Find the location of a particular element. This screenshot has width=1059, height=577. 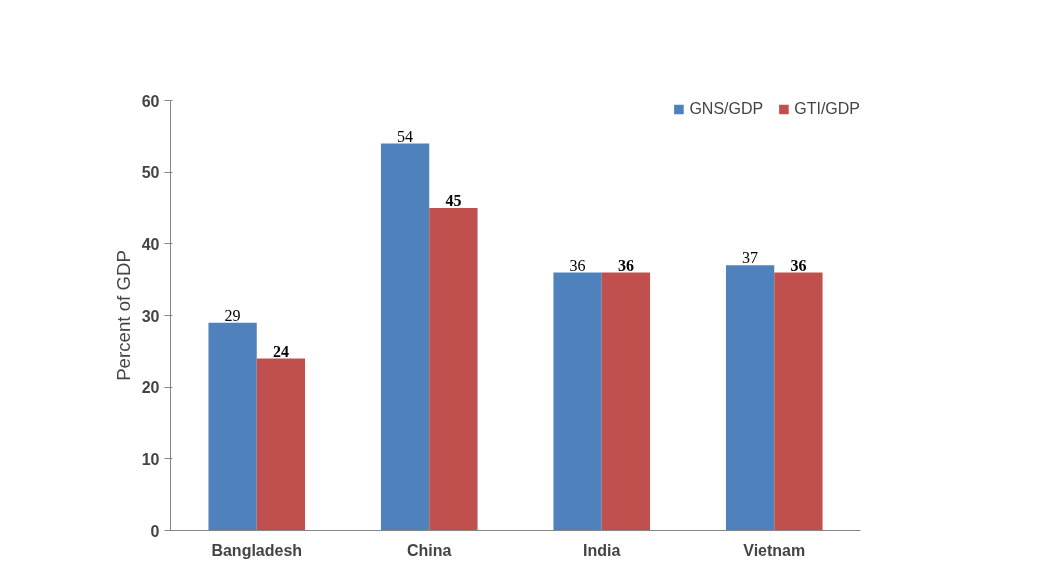

x-tick-label: India is located at coordinates (602, 550).